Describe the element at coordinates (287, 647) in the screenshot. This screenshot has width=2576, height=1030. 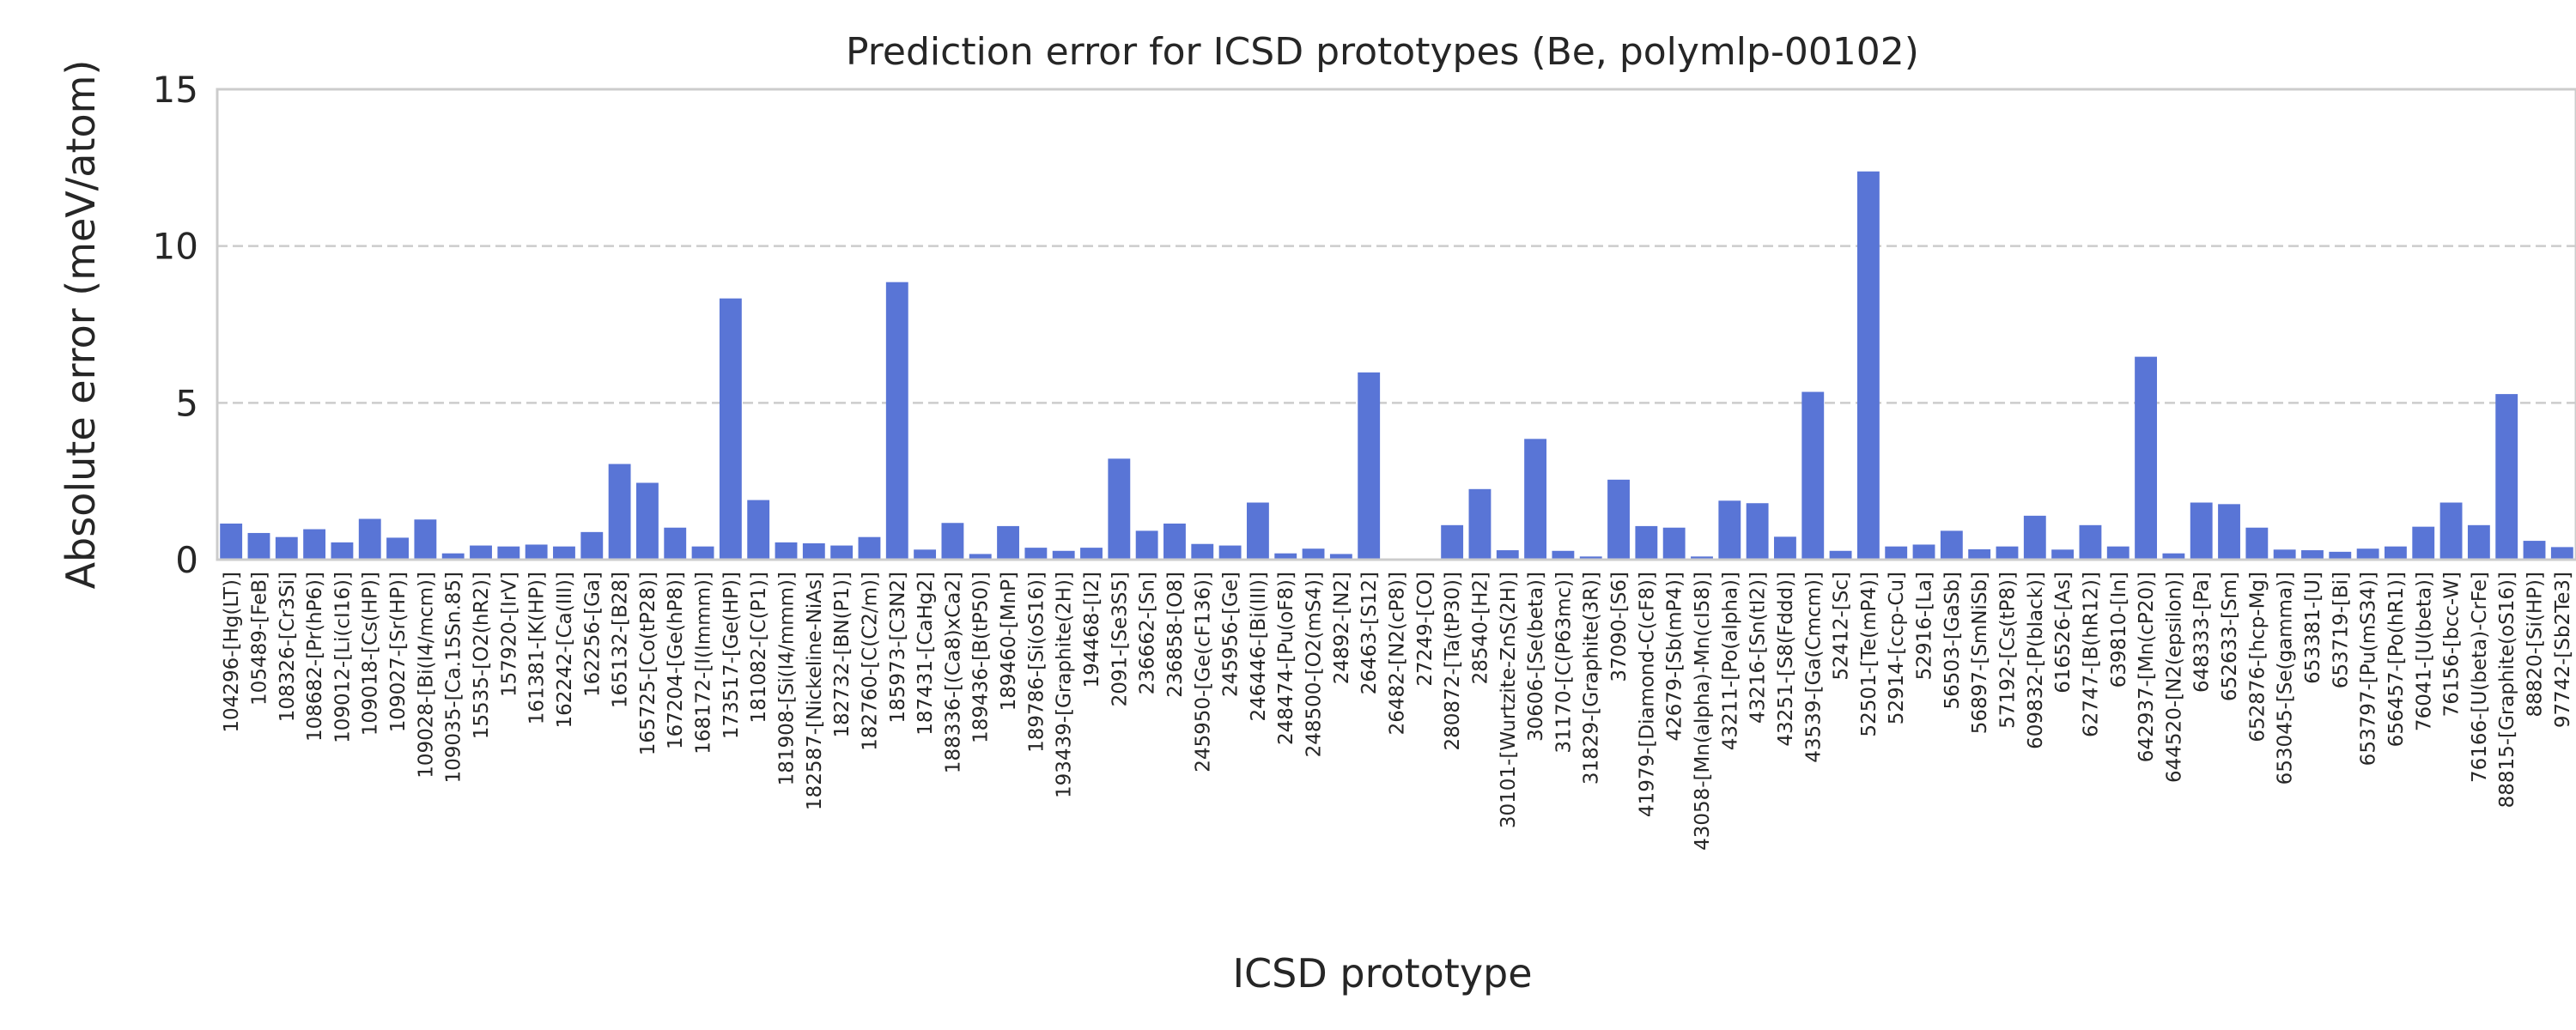
I see `x-tick-label: 108326-[Cr3Si]` at that location.